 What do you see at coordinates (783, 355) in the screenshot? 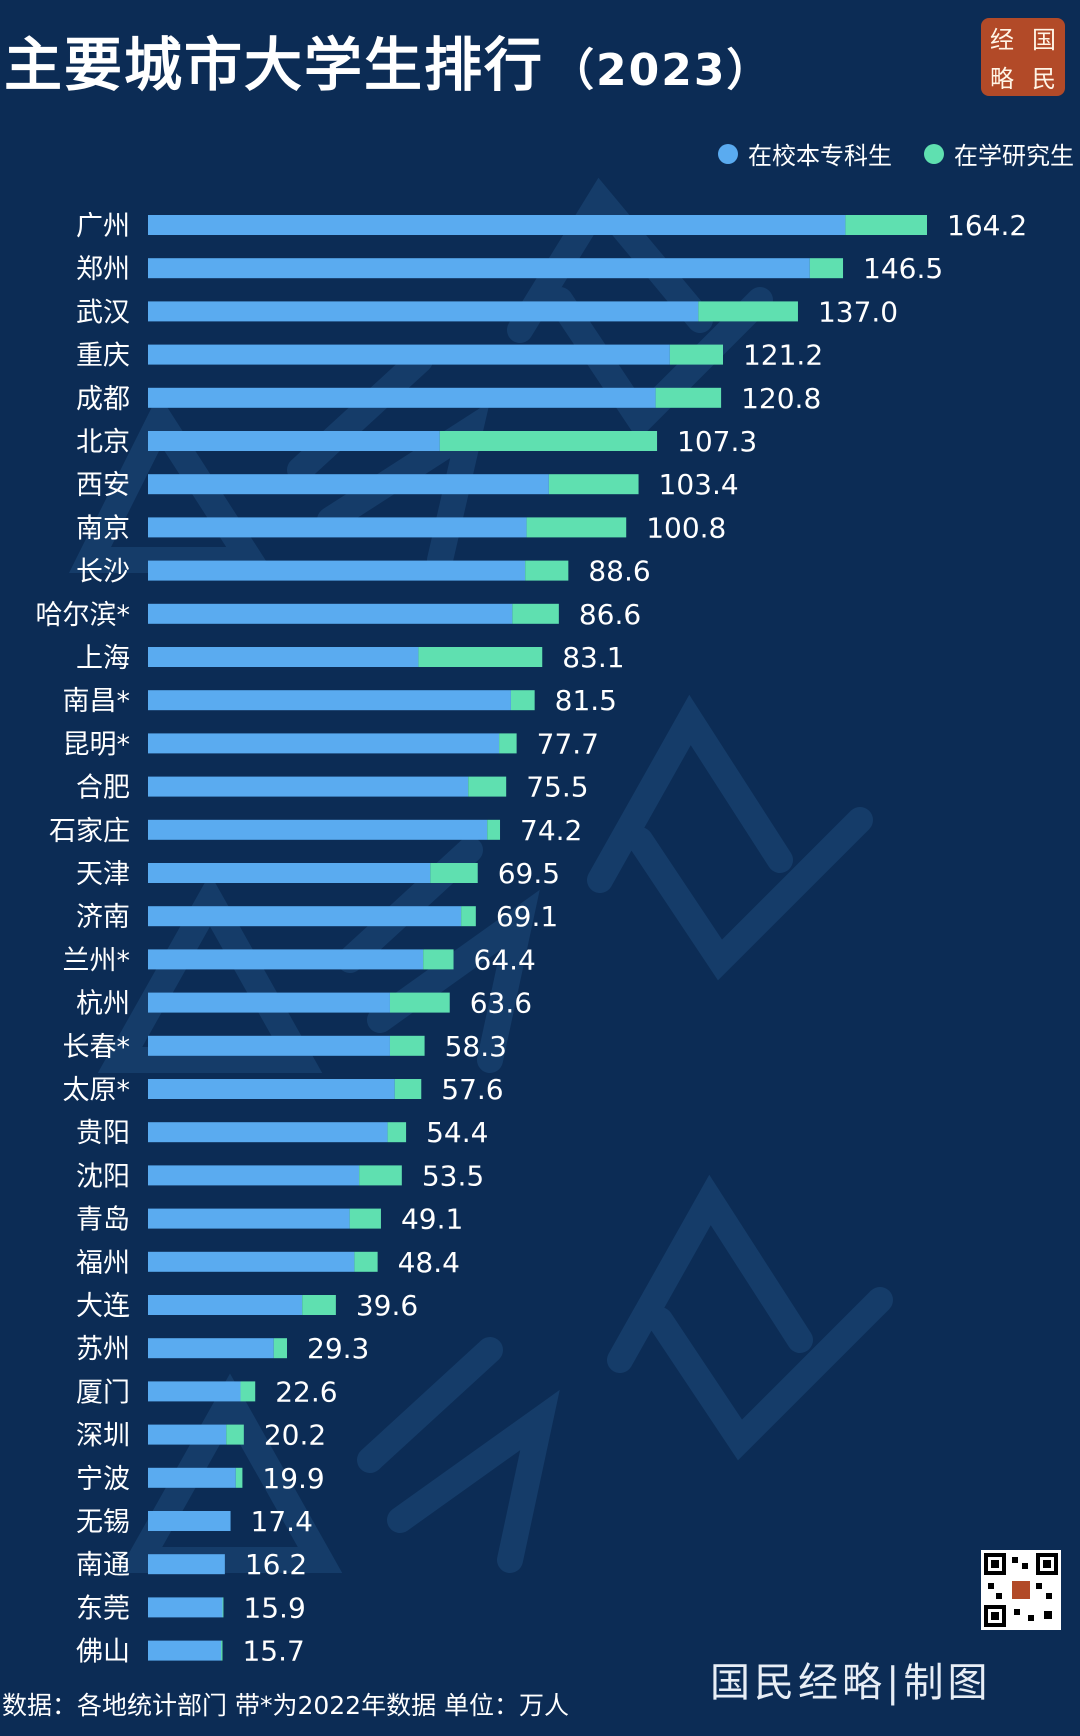
I see `total-value-label: 121.2` at bounding box center [783, 355].